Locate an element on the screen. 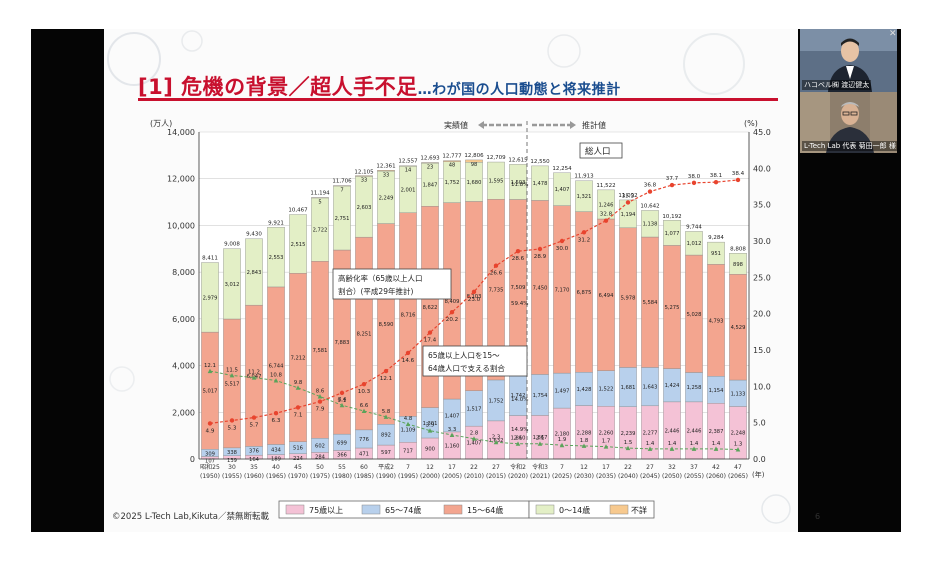  bar-value-label: 8,103 is located at coordinates (474, 297).